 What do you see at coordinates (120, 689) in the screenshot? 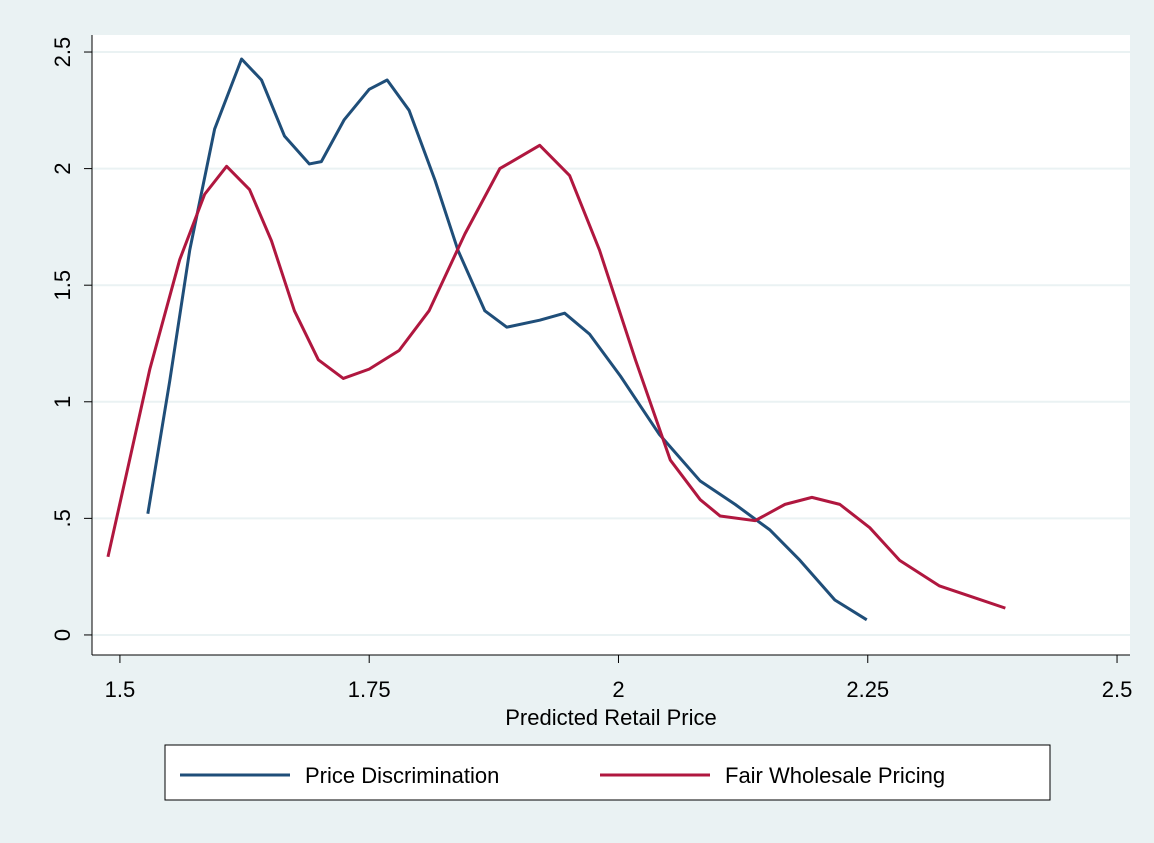
I see `x-tick-label: 1.5` at bounding box center [120, 689].